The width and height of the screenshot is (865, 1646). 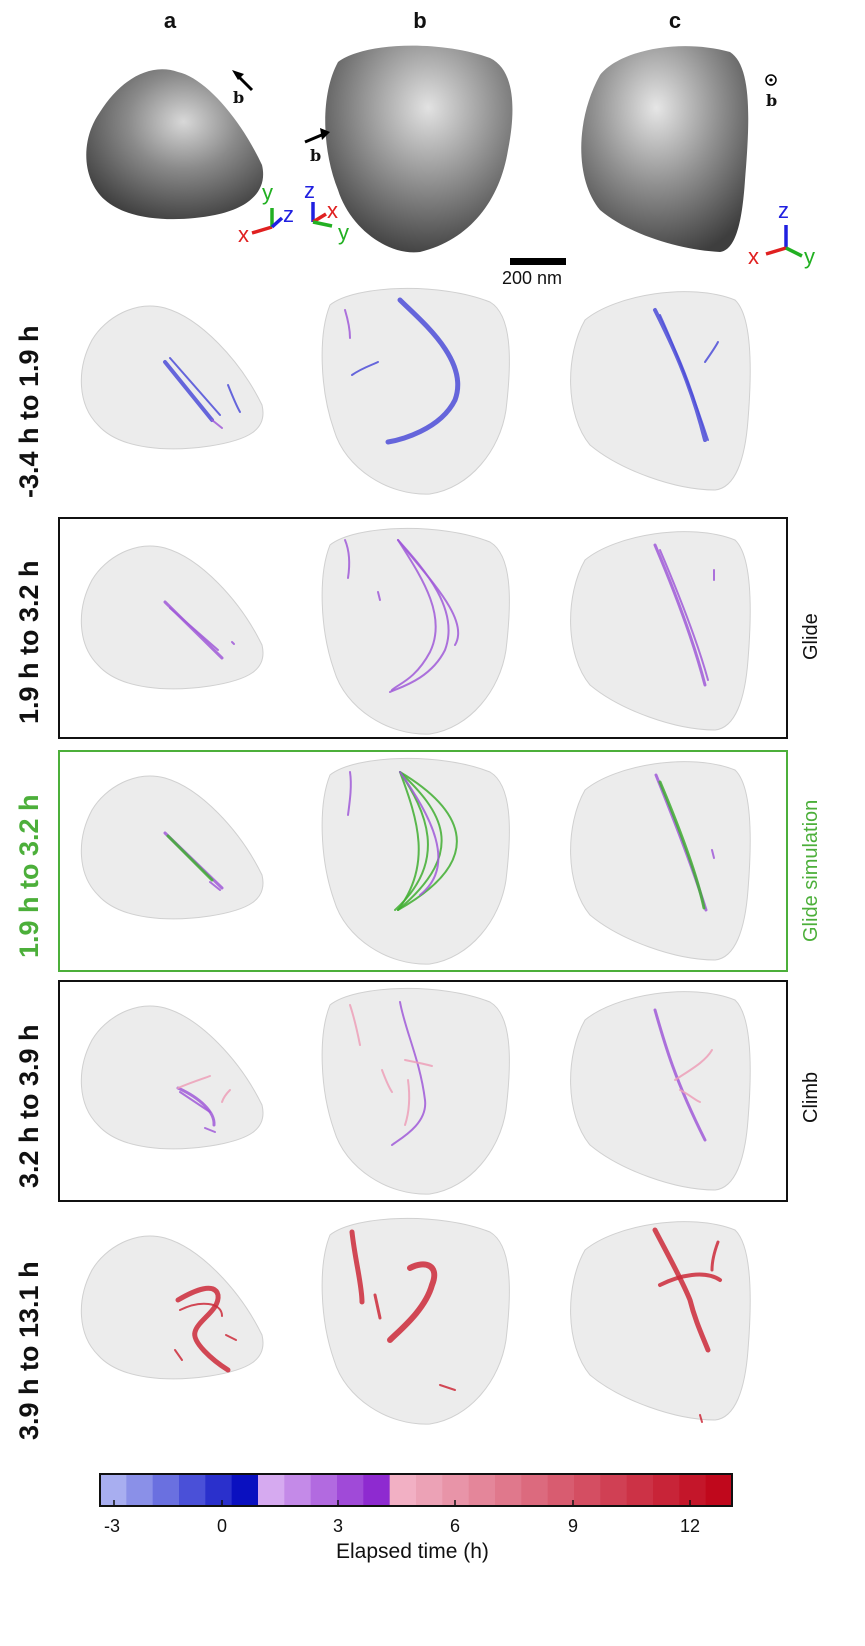 I want to click on column-label-b: b, so click(x=420, y=20).